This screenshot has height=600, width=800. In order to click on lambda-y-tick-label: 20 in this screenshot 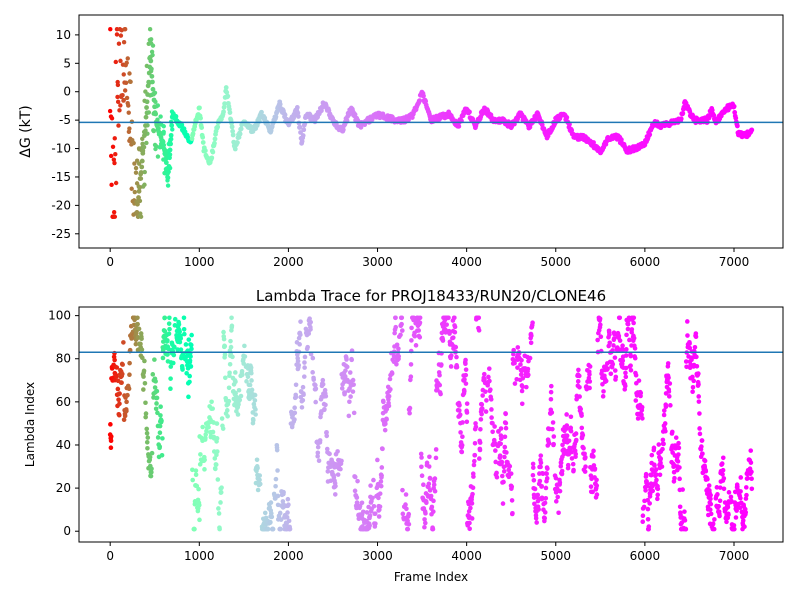, I will do `click(63, 488)`.